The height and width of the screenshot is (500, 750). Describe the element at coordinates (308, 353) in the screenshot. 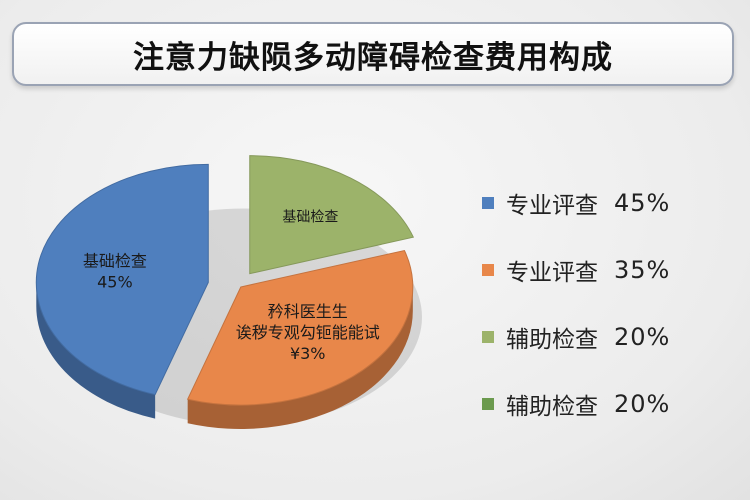

I see `slice-label: ¥3%` at that location.